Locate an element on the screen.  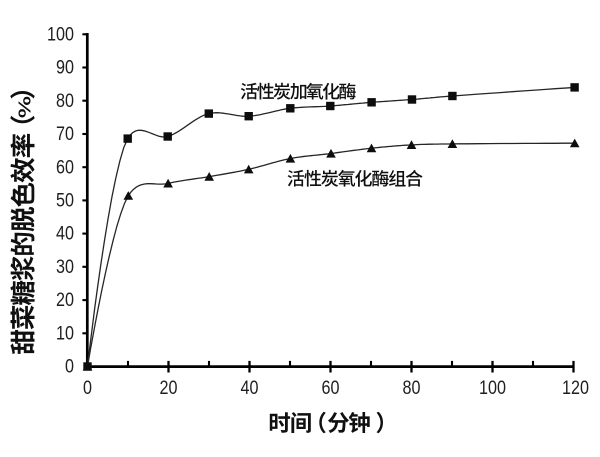
svg-text: 90 is located at coordinates (65, 67).